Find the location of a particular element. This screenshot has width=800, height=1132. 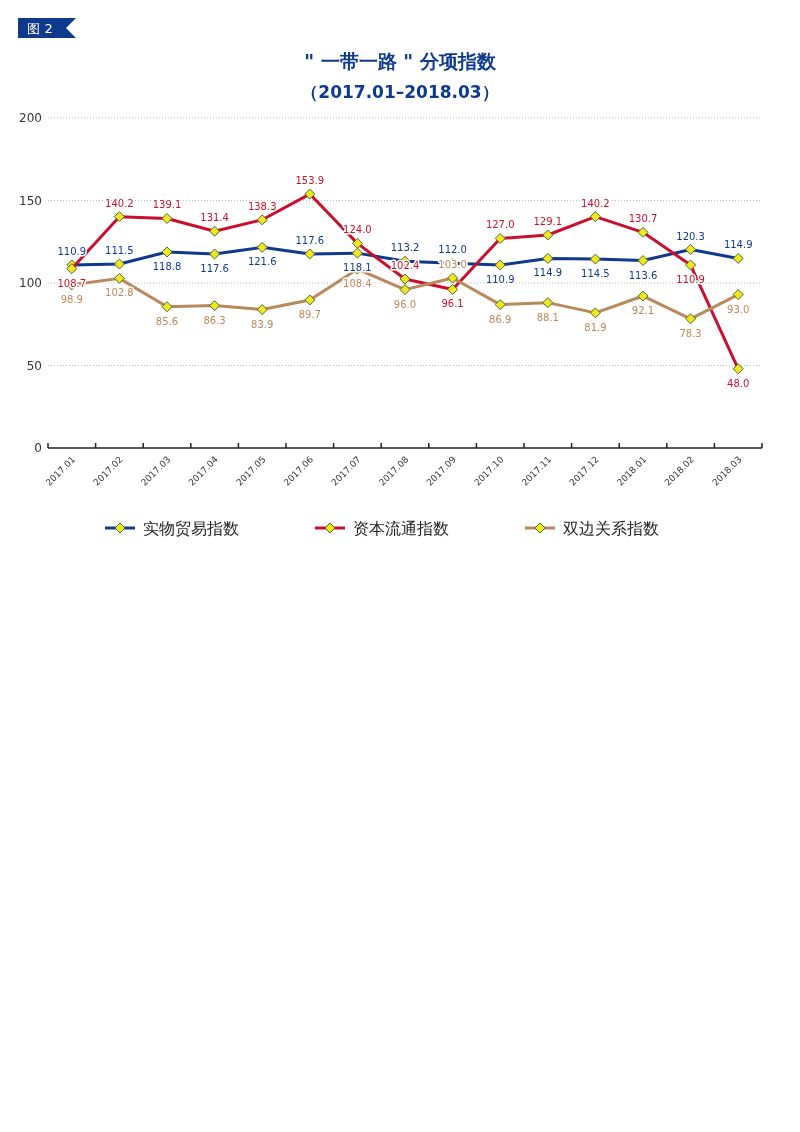

data-label: 108.4 is located at coordinates (357, 284).